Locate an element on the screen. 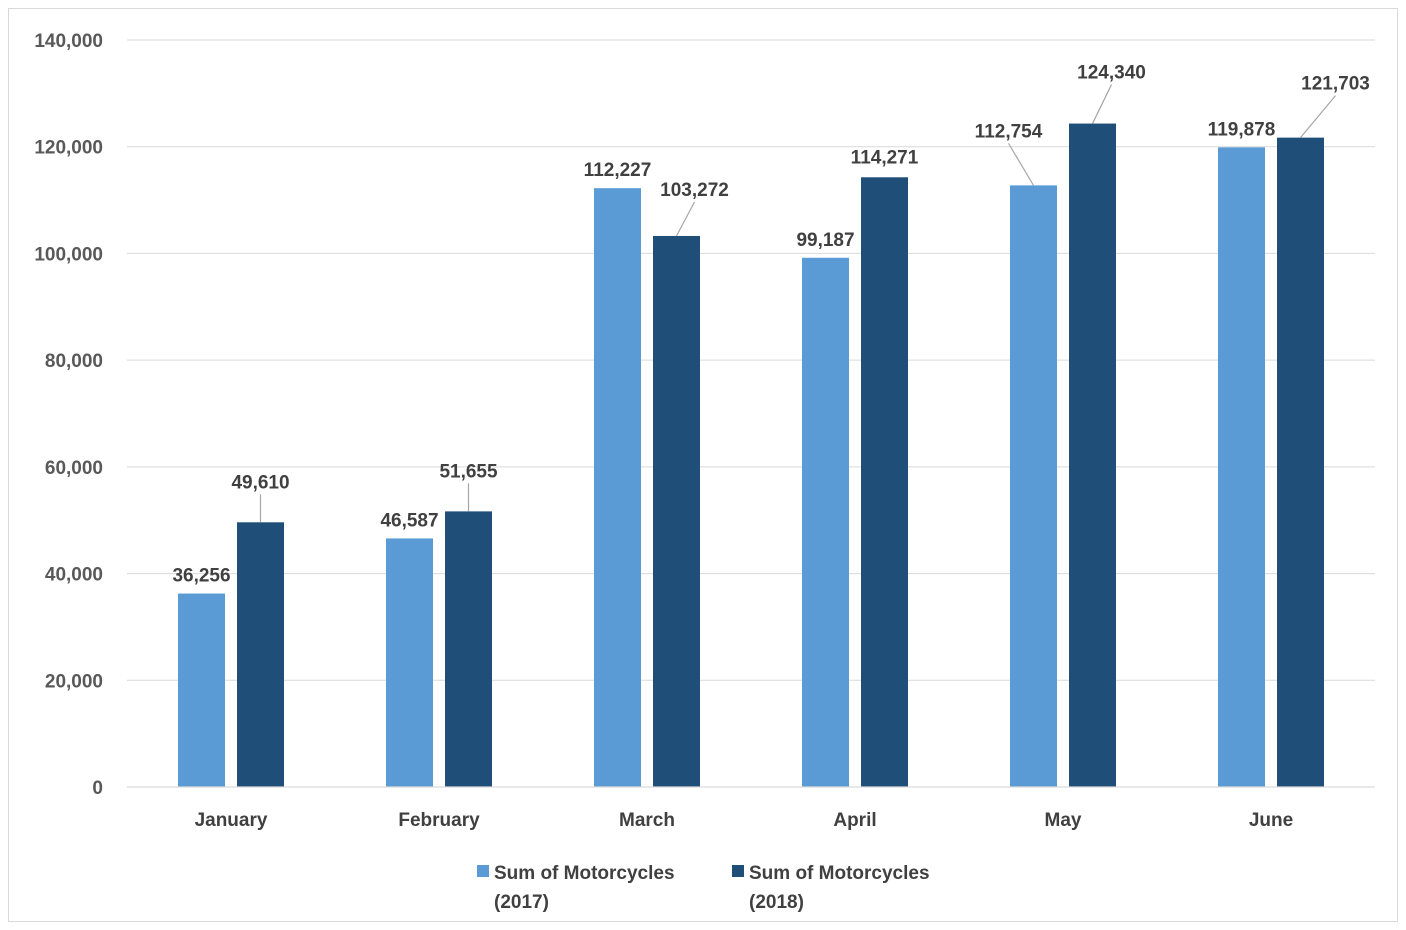 This screenshot has width=1406, height=930. x-tick-label-january: January is located at coordinates (231, 820).